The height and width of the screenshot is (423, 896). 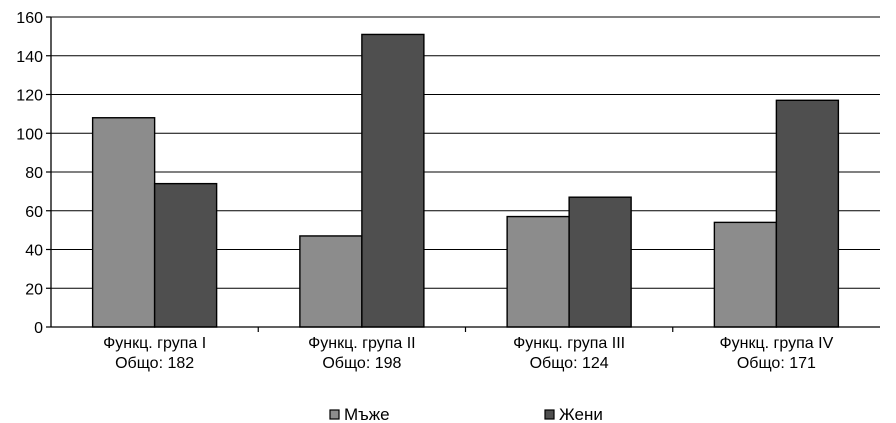 I want to click on y-tick-label: 0, so click(x=38, y=328).